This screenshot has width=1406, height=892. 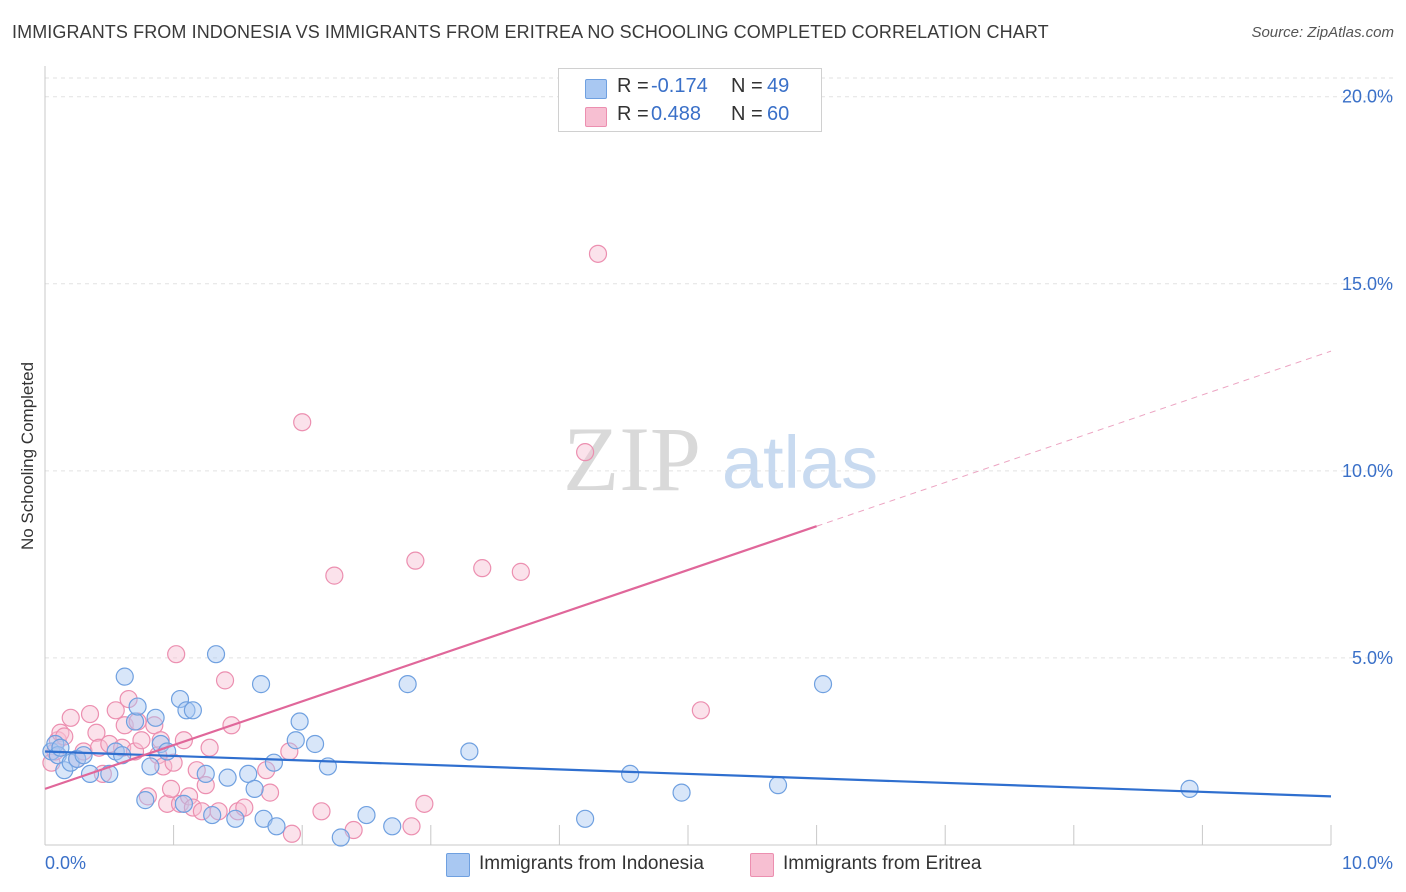 What do you see at coordinates (778, 86) in the screenshot?
I see `n-value: 49` at bounding box center [778, 86].